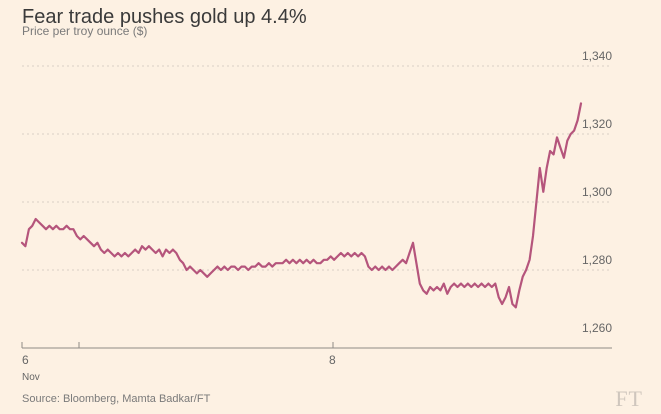 The width and height of the screenshot is (661, 414). Describe the element at coordinates (116, 399) in the screenshot. I see `source-note: Source: Bloomberg, Mamta Badkar/FT` at that location.